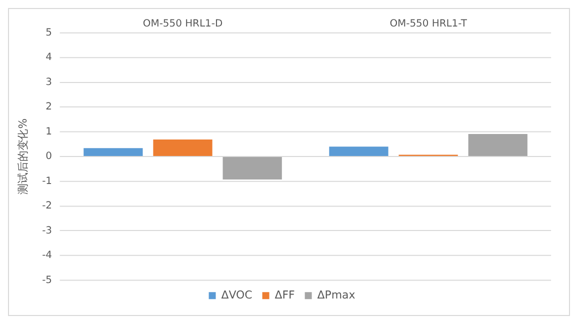 This screenshot has width=580, height=326. I want to click on y-tick-label: -4, so click(47, 256).